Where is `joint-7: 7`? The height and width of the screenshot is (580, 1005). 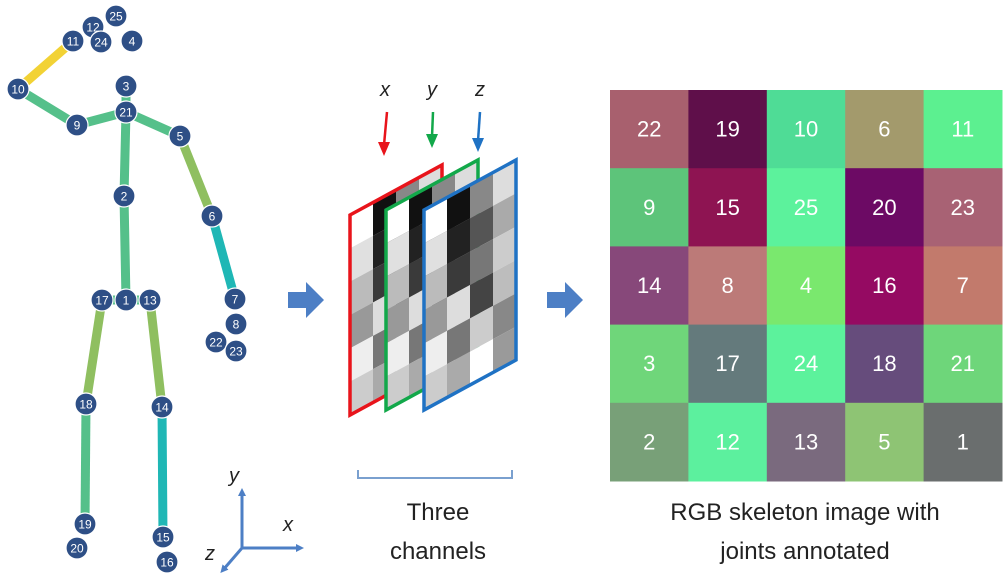
joint-7: 7 is located at coordinates (235, 299).